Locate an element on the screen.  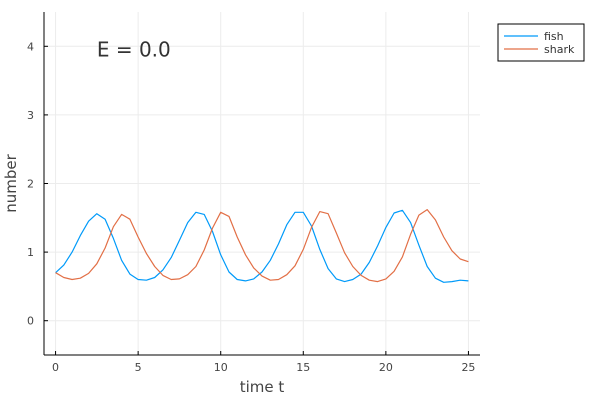
x-axis-label: time t is located at coordinates (262, 387).